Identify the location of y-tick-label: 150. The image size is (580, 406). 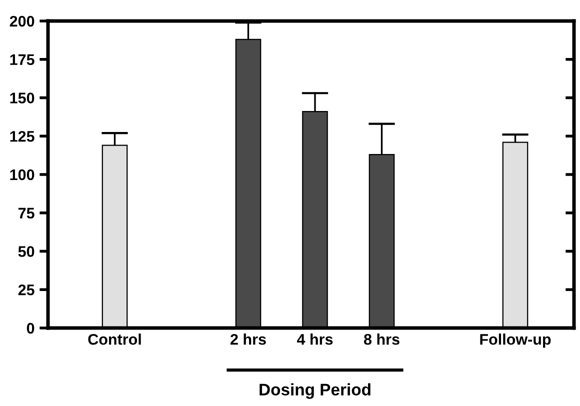
(22, 98).